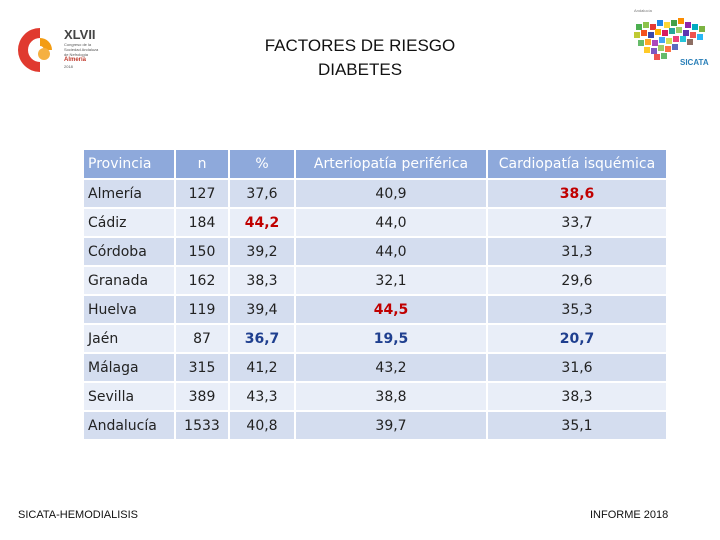  I want to click on title-line-1: FACTORES DE RIESGO, so click(360, 45).